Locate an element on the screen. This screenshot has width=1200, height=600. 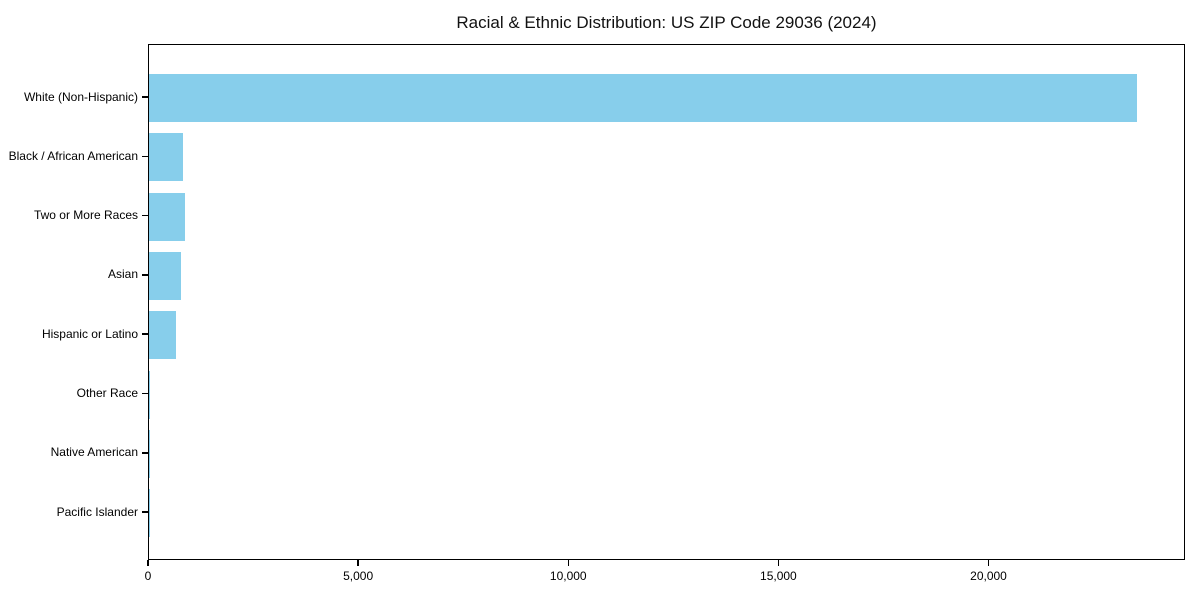
bar-black-african-american is located at coordinates (166, 157).